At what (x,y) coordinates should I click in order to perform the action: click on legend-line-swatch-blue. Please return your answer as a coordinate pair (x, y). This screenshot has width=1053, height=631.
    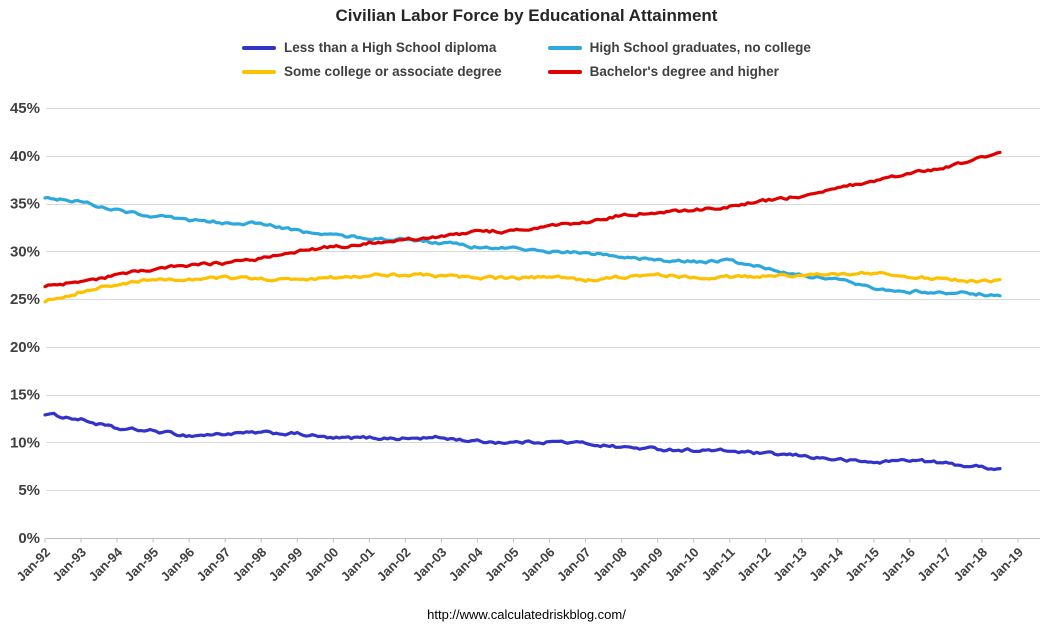
    Looking at the image, I should click on (259, 47).